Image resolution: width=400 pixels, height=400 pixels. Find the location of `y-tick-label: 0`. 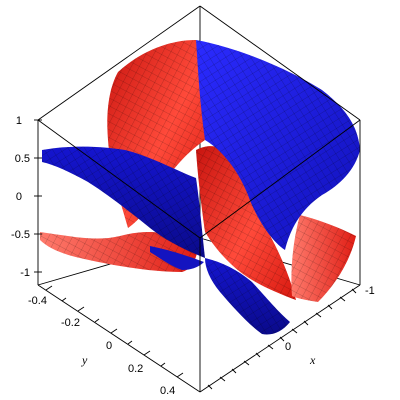

y-tick-label: 0 is located at coordinates (109, 346).